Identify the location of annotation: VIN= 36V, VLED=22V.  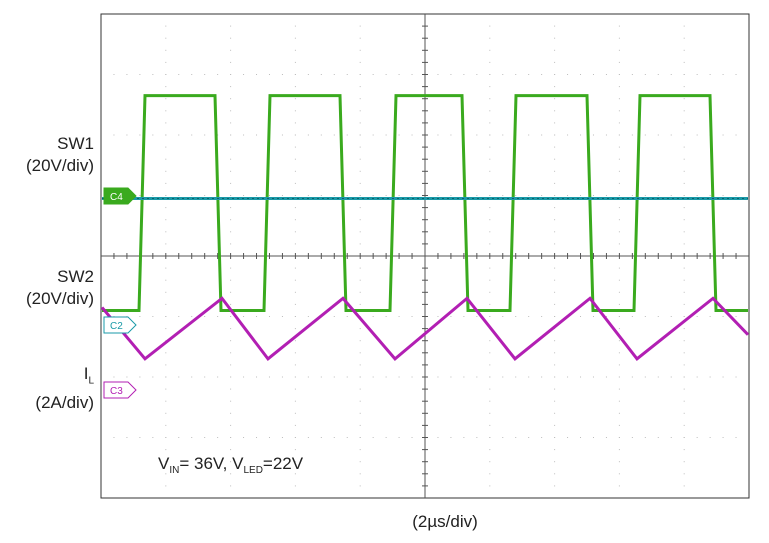
(231, 465).